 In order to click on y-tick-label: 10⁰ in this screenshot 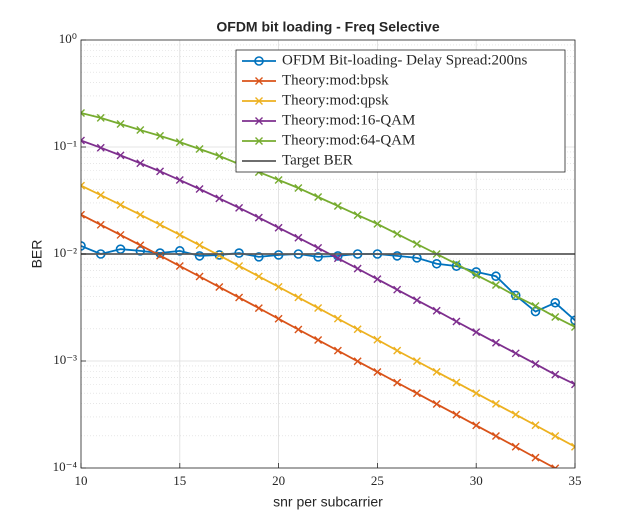, I will do `click(68, 38)`.